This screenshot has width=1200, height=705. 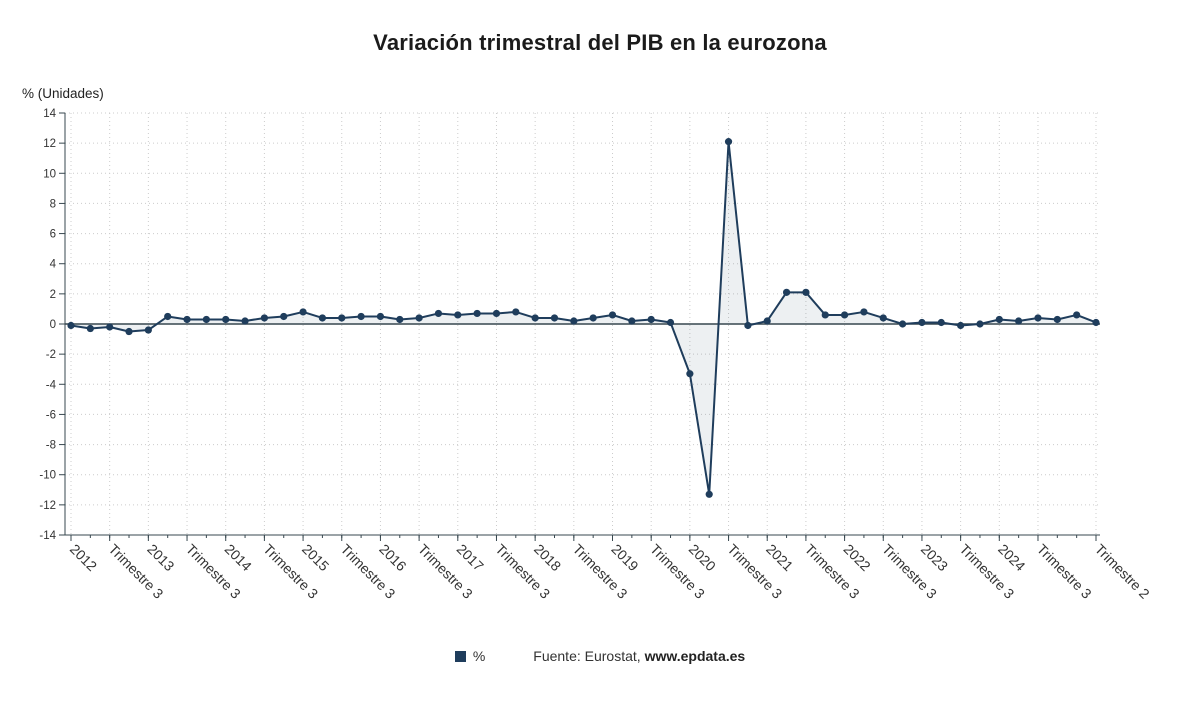 I want to click on x-tick-label: 2018, so click(x=547, y=557).